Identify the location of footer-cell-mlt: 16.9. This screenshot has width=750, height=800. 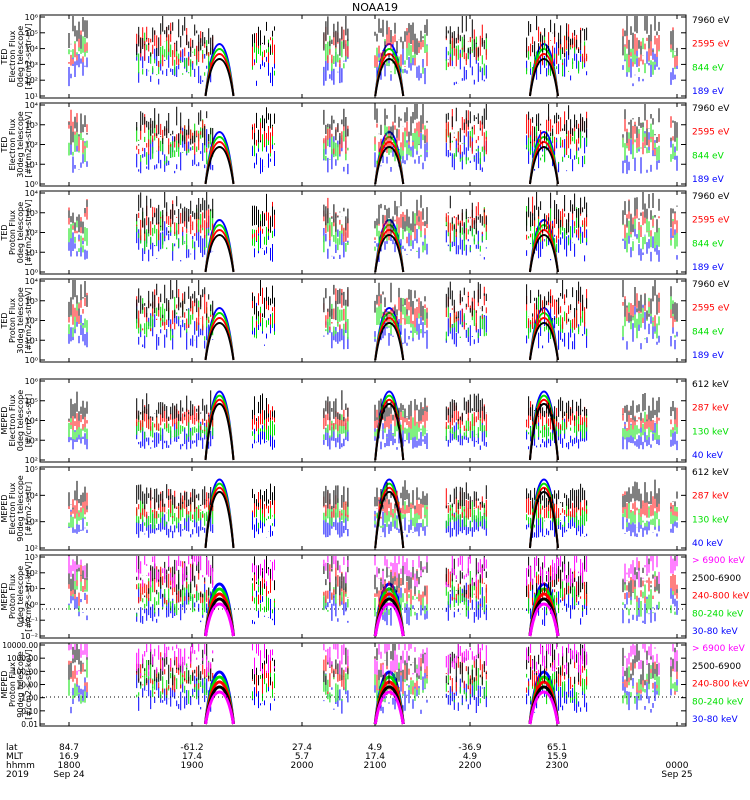
(69, 757).